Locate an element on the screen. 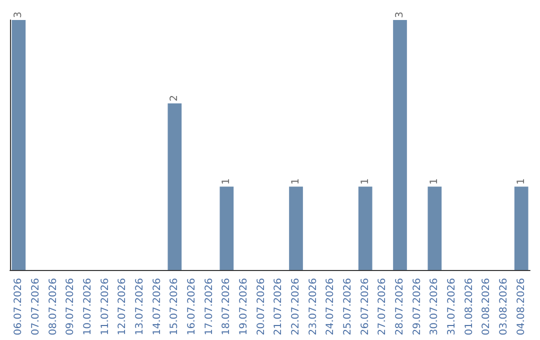  x-tick-label: 31.07.2026 is located at coordinates (452, 307).